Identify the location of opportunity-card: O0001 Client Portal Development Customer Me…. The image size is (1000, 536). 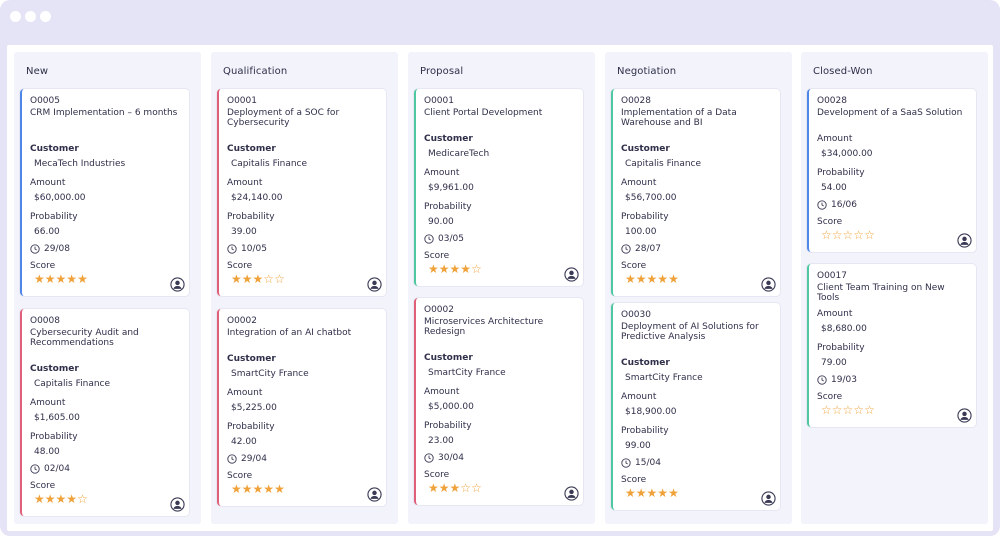
(498, 187).